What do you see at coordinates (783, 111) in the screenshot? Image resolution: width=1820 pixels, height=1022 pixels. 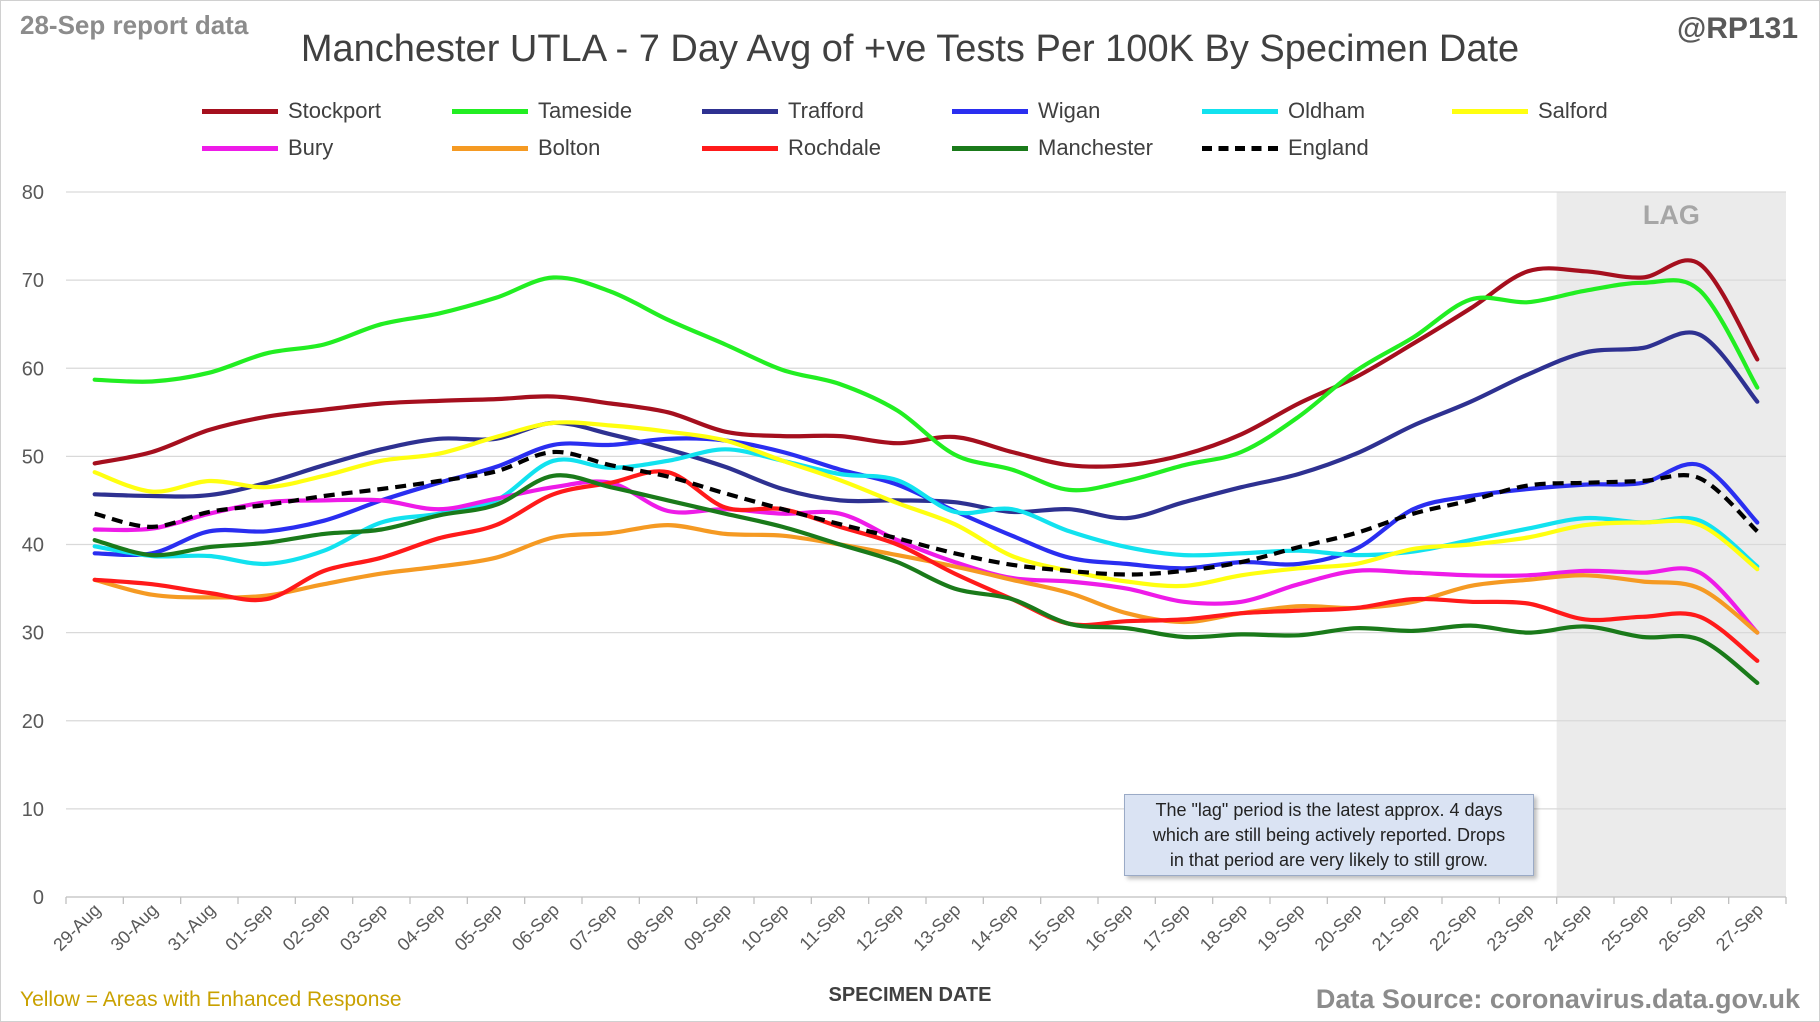 I see `legend-item-trafford: Trafford` at bounding box center [783, 111].